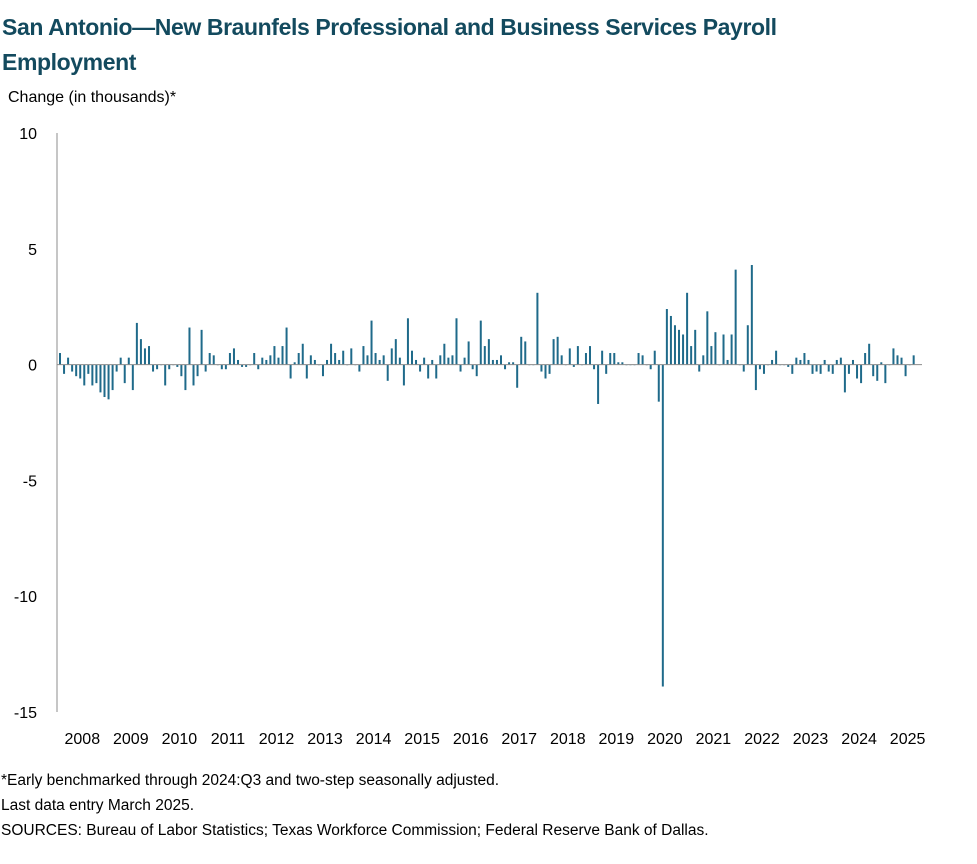 The width and height of the screenshot is (977, 864). Describe the element at coordinates (25, 713) in the screenshot. I see `y-tick-label: -15` at that location.